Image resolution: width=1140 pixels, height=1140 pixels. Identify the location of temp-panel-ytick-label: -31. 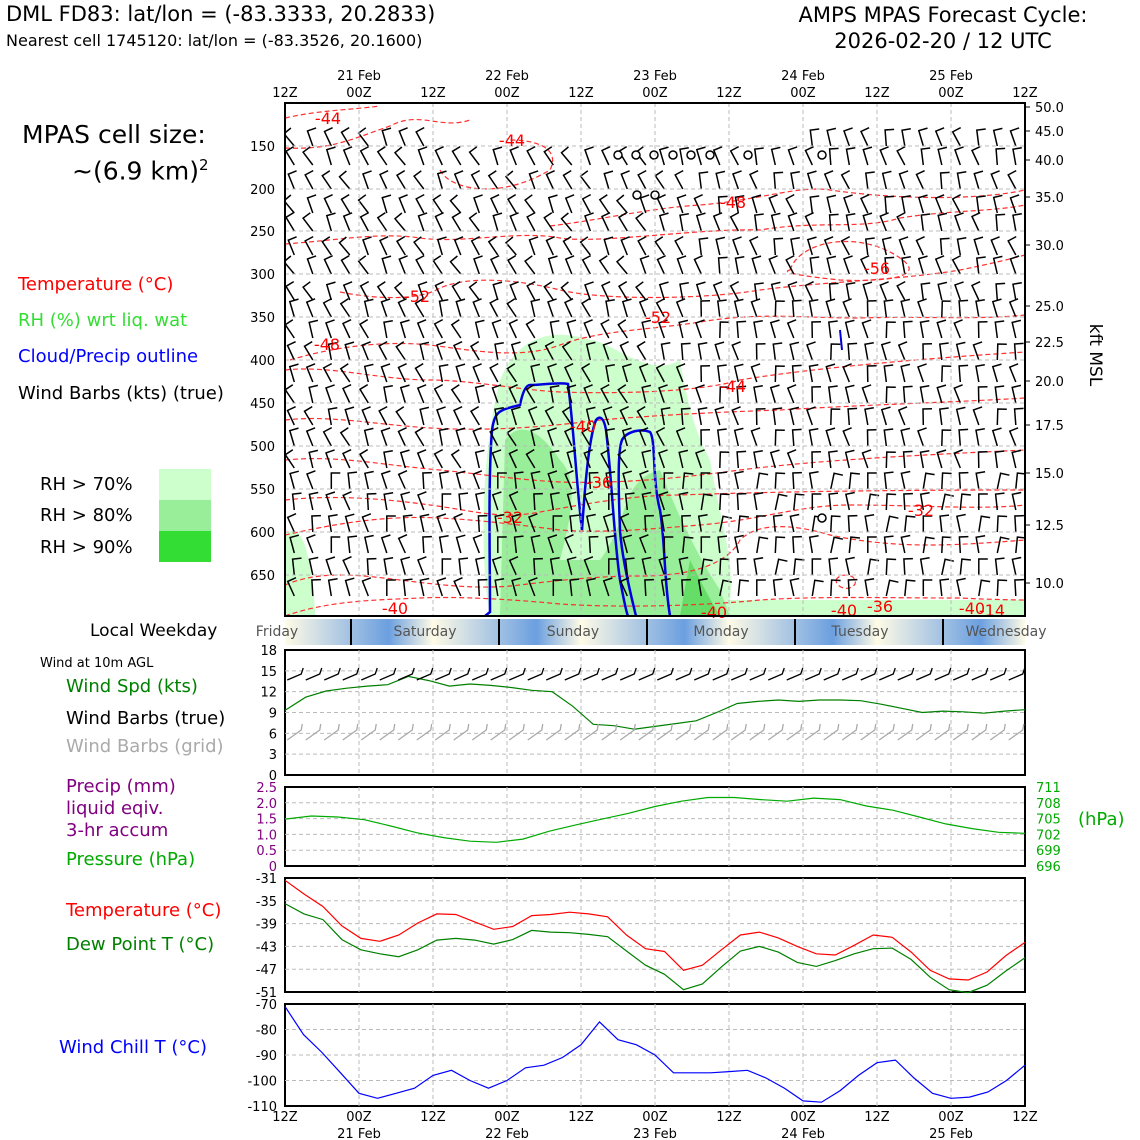
(266, 879).